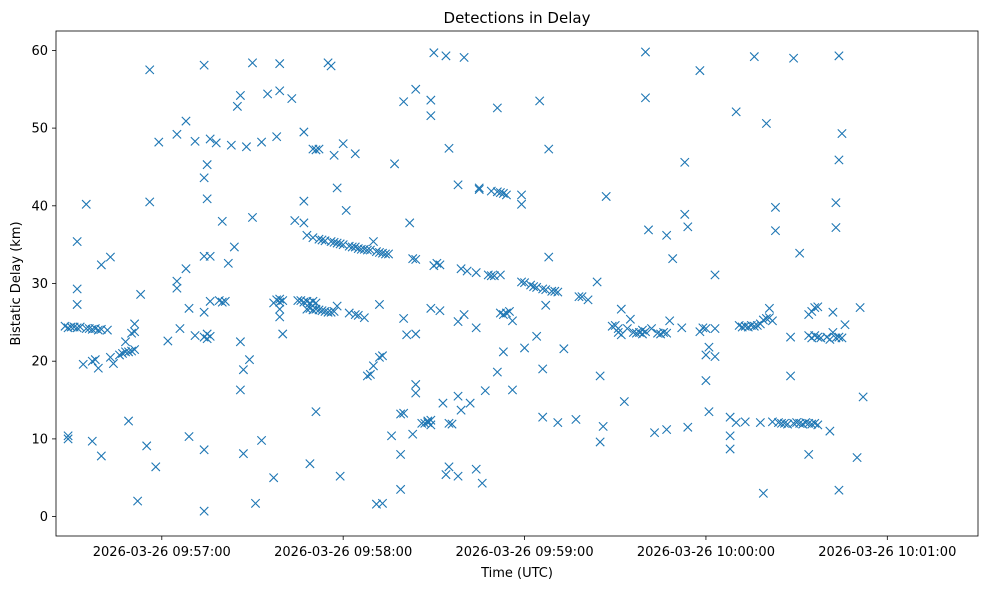 Image resolution: width=988 pixels, height=590 pixels. Describe the element at coordinates (39, 284) in the screenshot. I see `y-tick-label: 30` at that location.